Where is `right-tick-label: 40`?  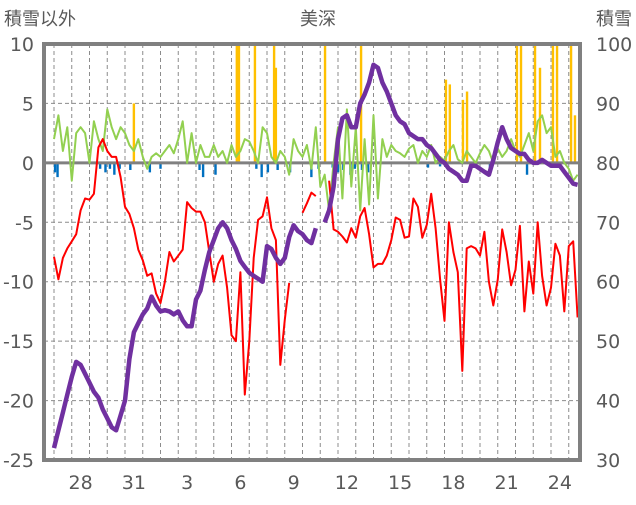
right-tick-label: 40 is located at coordinates (608, 402).